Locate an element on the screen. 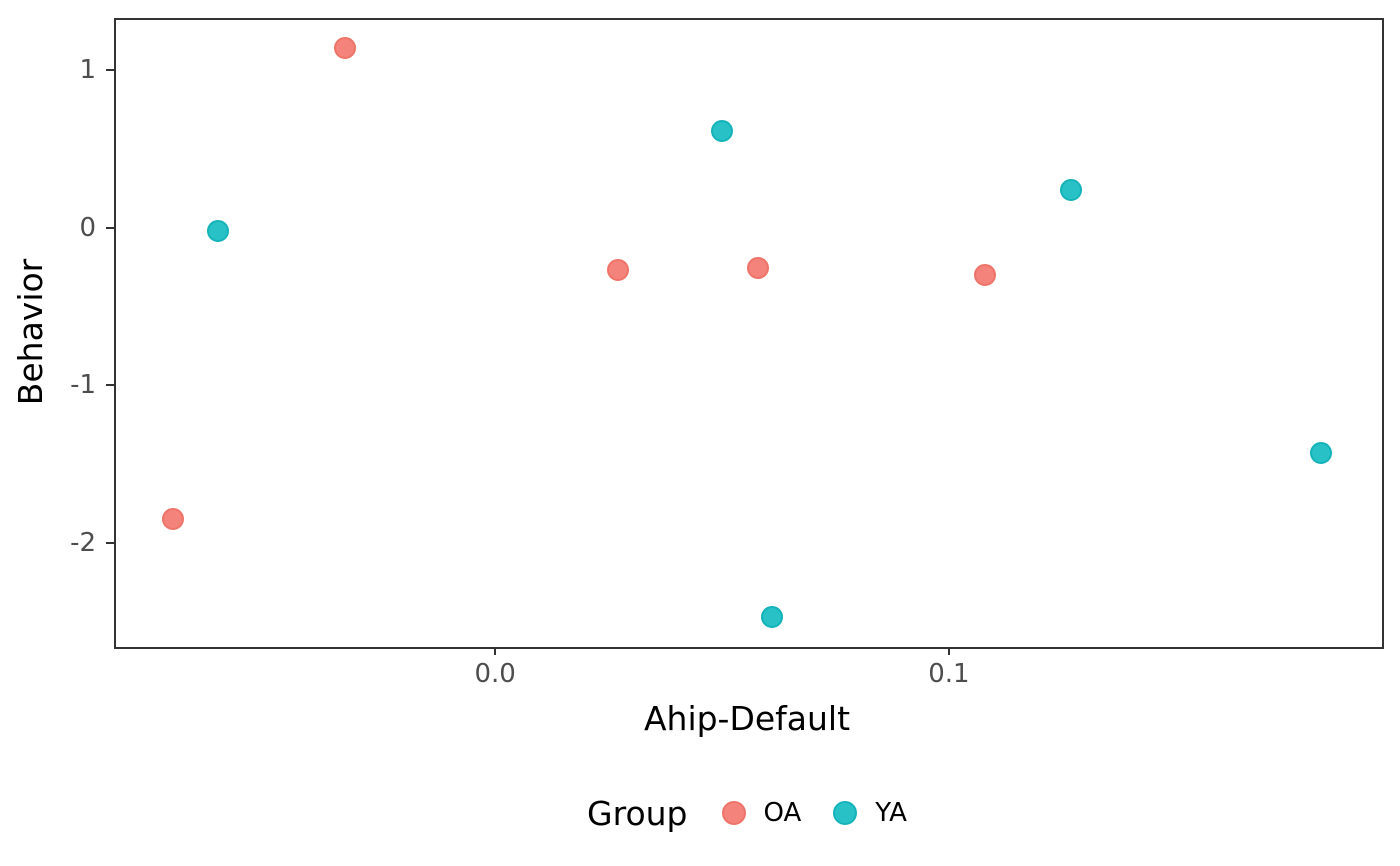 This screenshot has height=866, width=1400. legend: Group OA YA is located at coordinates (747, 813).